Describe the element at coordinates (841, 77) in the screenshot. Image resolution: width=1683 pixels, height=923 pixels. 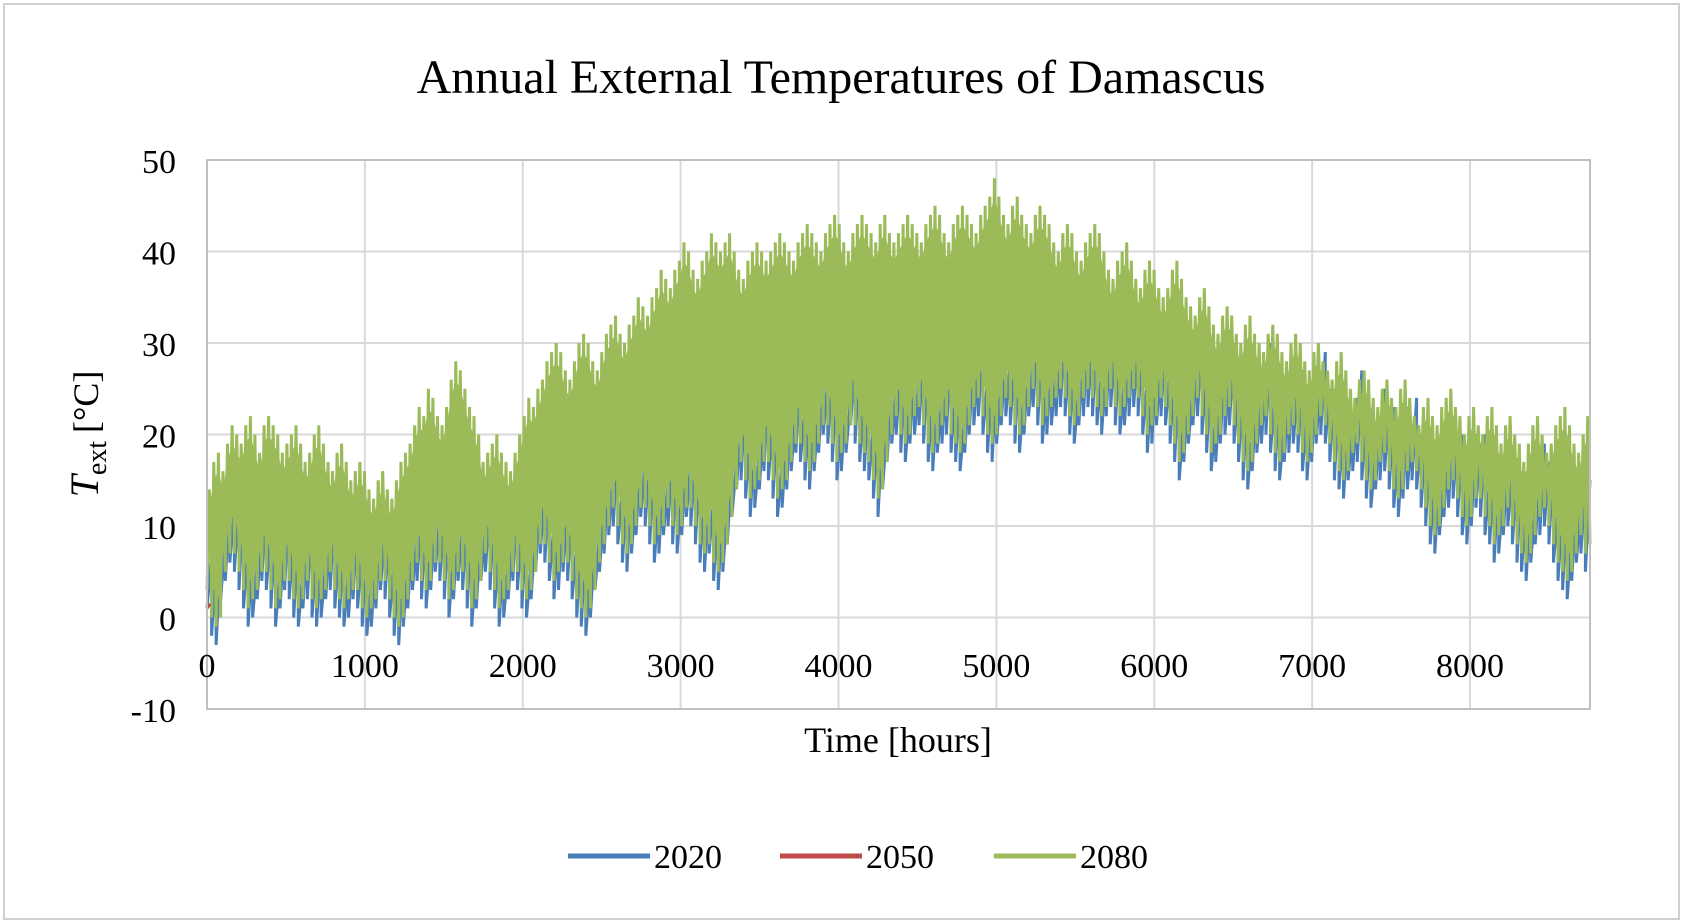
I see `chart-title: Annual External Temperatures of Damascus` at that location.